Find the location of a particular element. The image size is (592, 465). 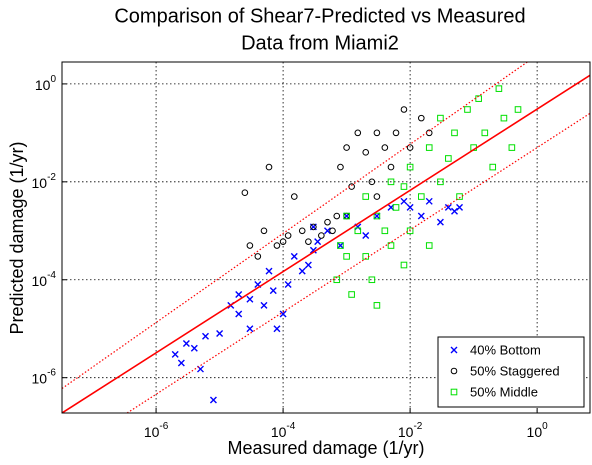

chart-title: Data from Miami2 is located at coordinates (320, 43).